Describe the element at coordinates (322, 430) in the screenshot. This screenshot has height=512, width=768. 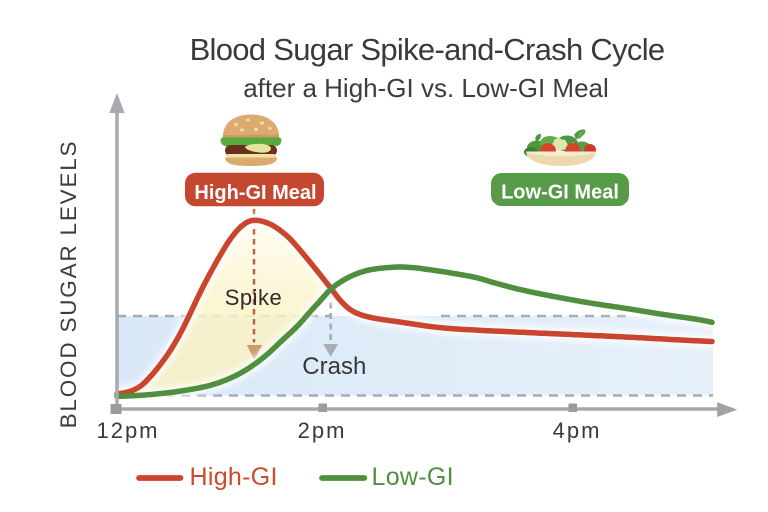
I see `svg-text: 2pm` at that location.